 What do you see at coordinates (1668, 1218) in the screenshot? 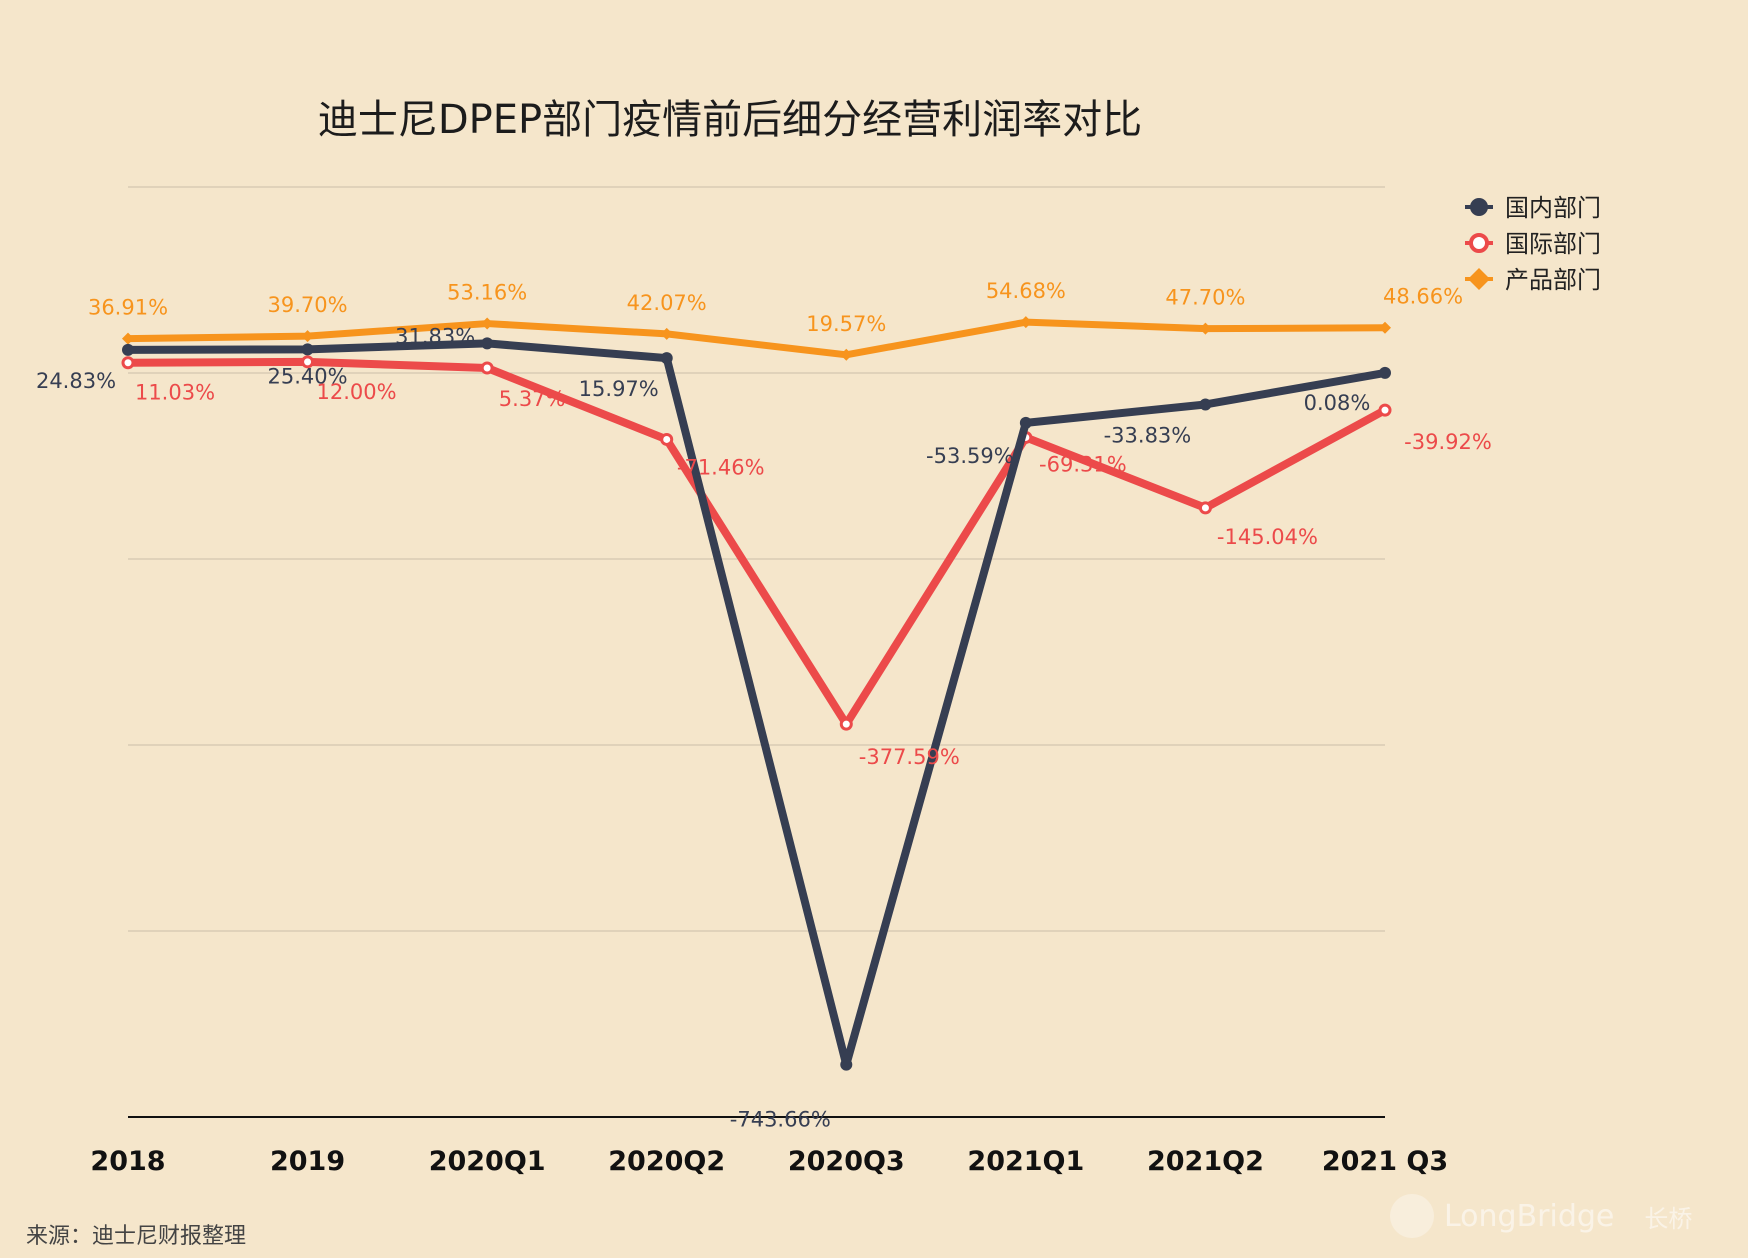
I see `watermark-sub: 长桥` at bounding box center [1668, 1218].